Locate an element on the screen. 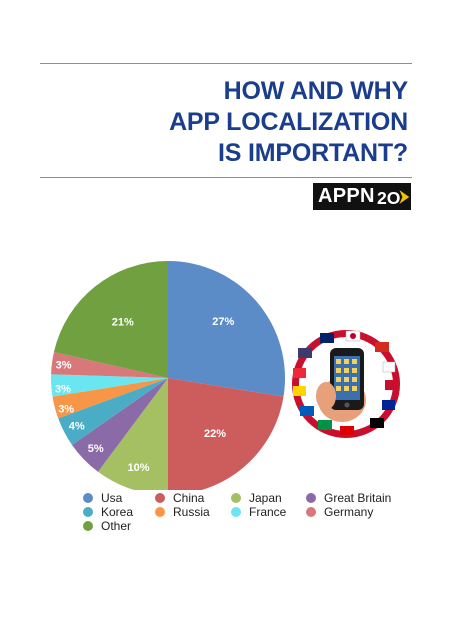  pie-slice-germany is located at coordinates (109, 364).